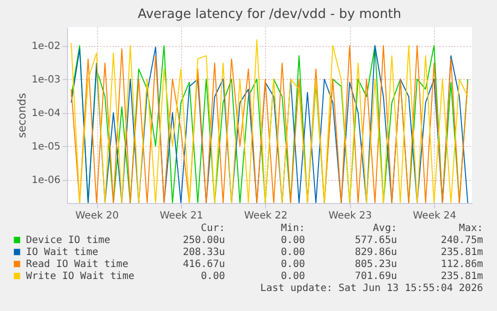  Describe the element at coordinates (46, 147) in the screenshot. I see `y-tick-label: 1e-05` at that location.